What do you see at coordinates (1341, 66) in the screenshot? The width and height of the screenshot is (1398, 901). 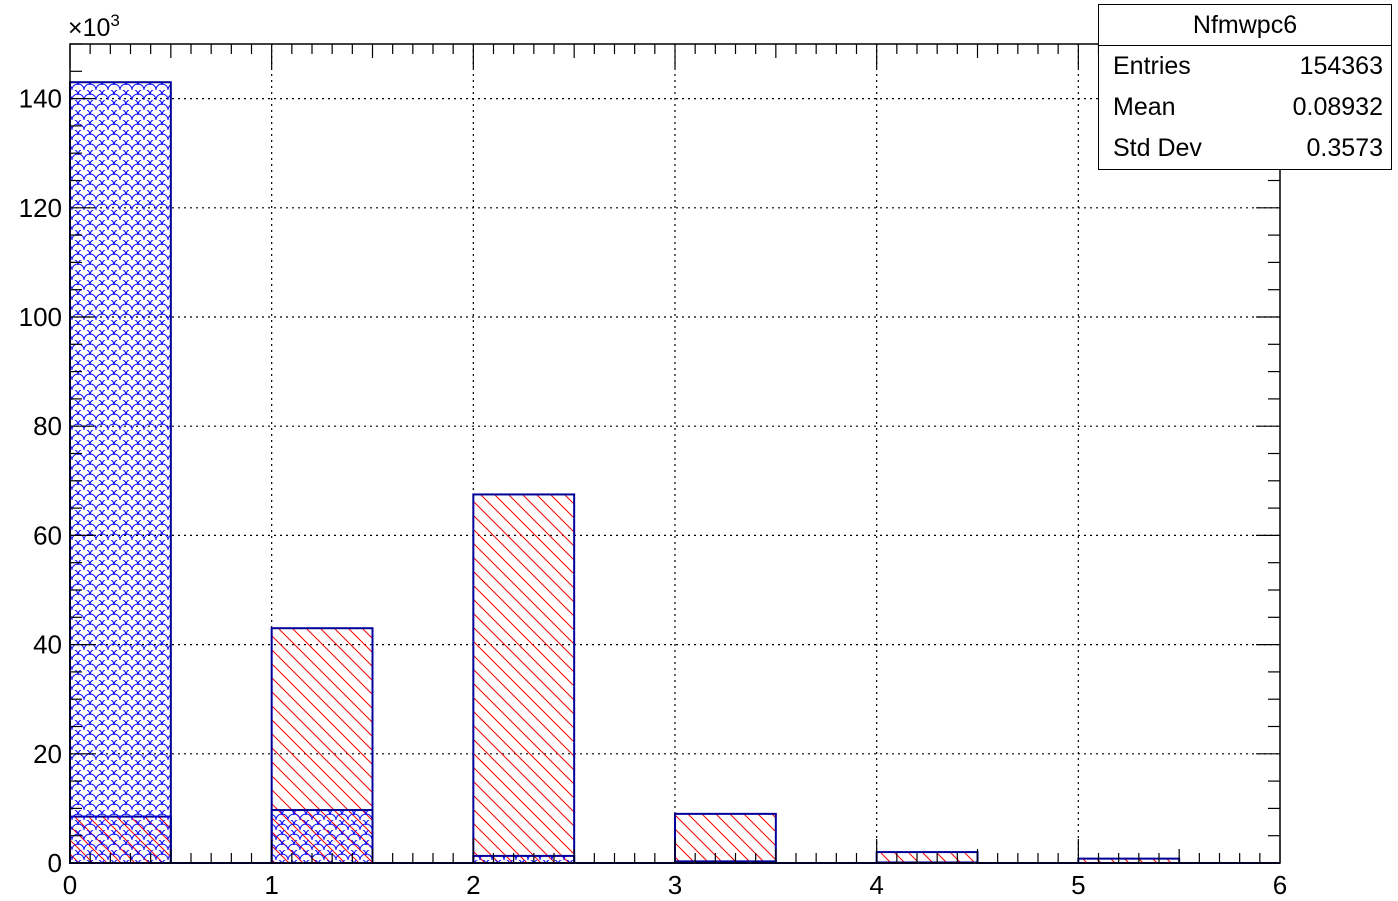 I see `stats-value: 154363` at bounding box center [1341, 66].